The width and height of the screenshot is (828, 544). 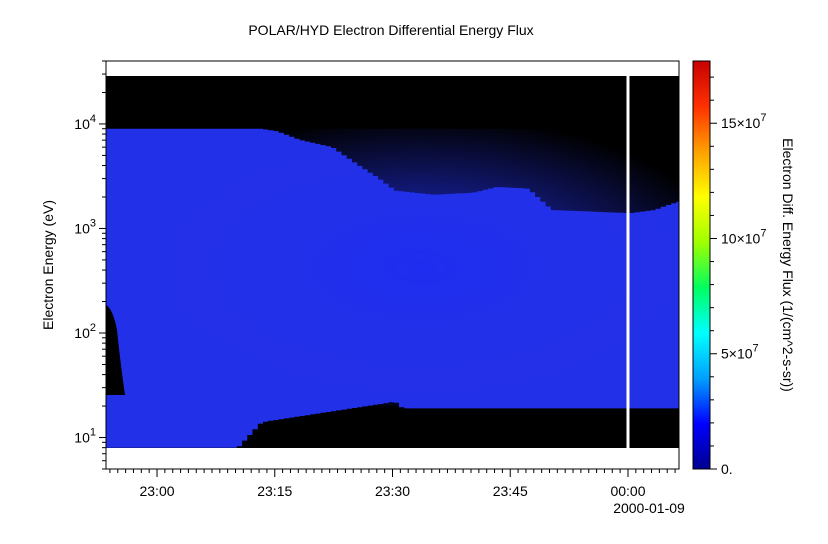 I want to click on x-tick-label: 00:00, so click(x=627, y=491).